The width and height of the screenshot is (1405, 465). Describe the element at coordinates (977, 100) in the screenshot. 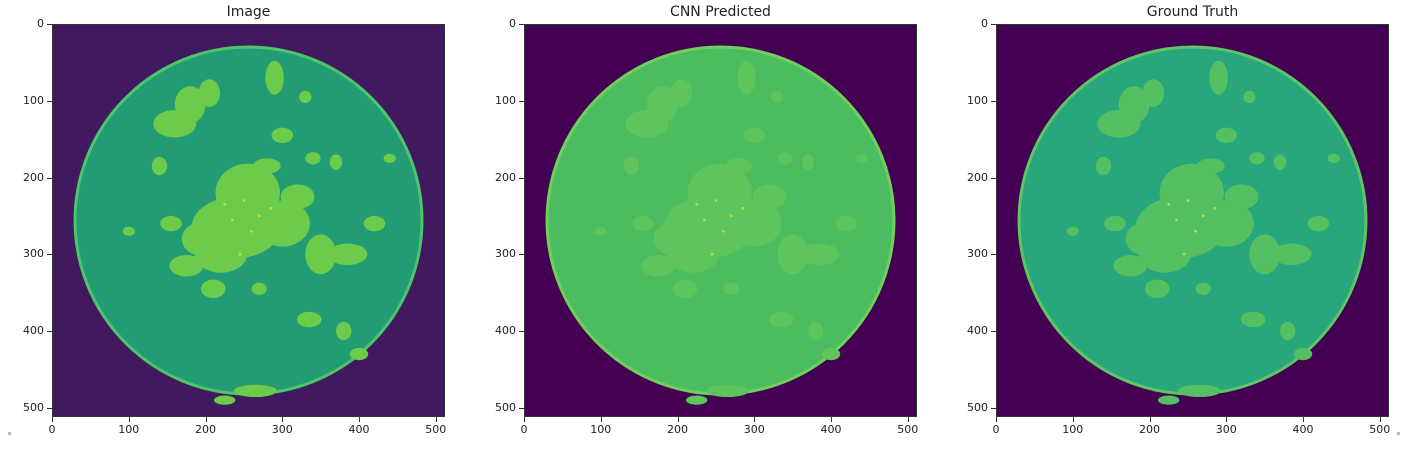

I see `y-tick-label: 100` at that location.